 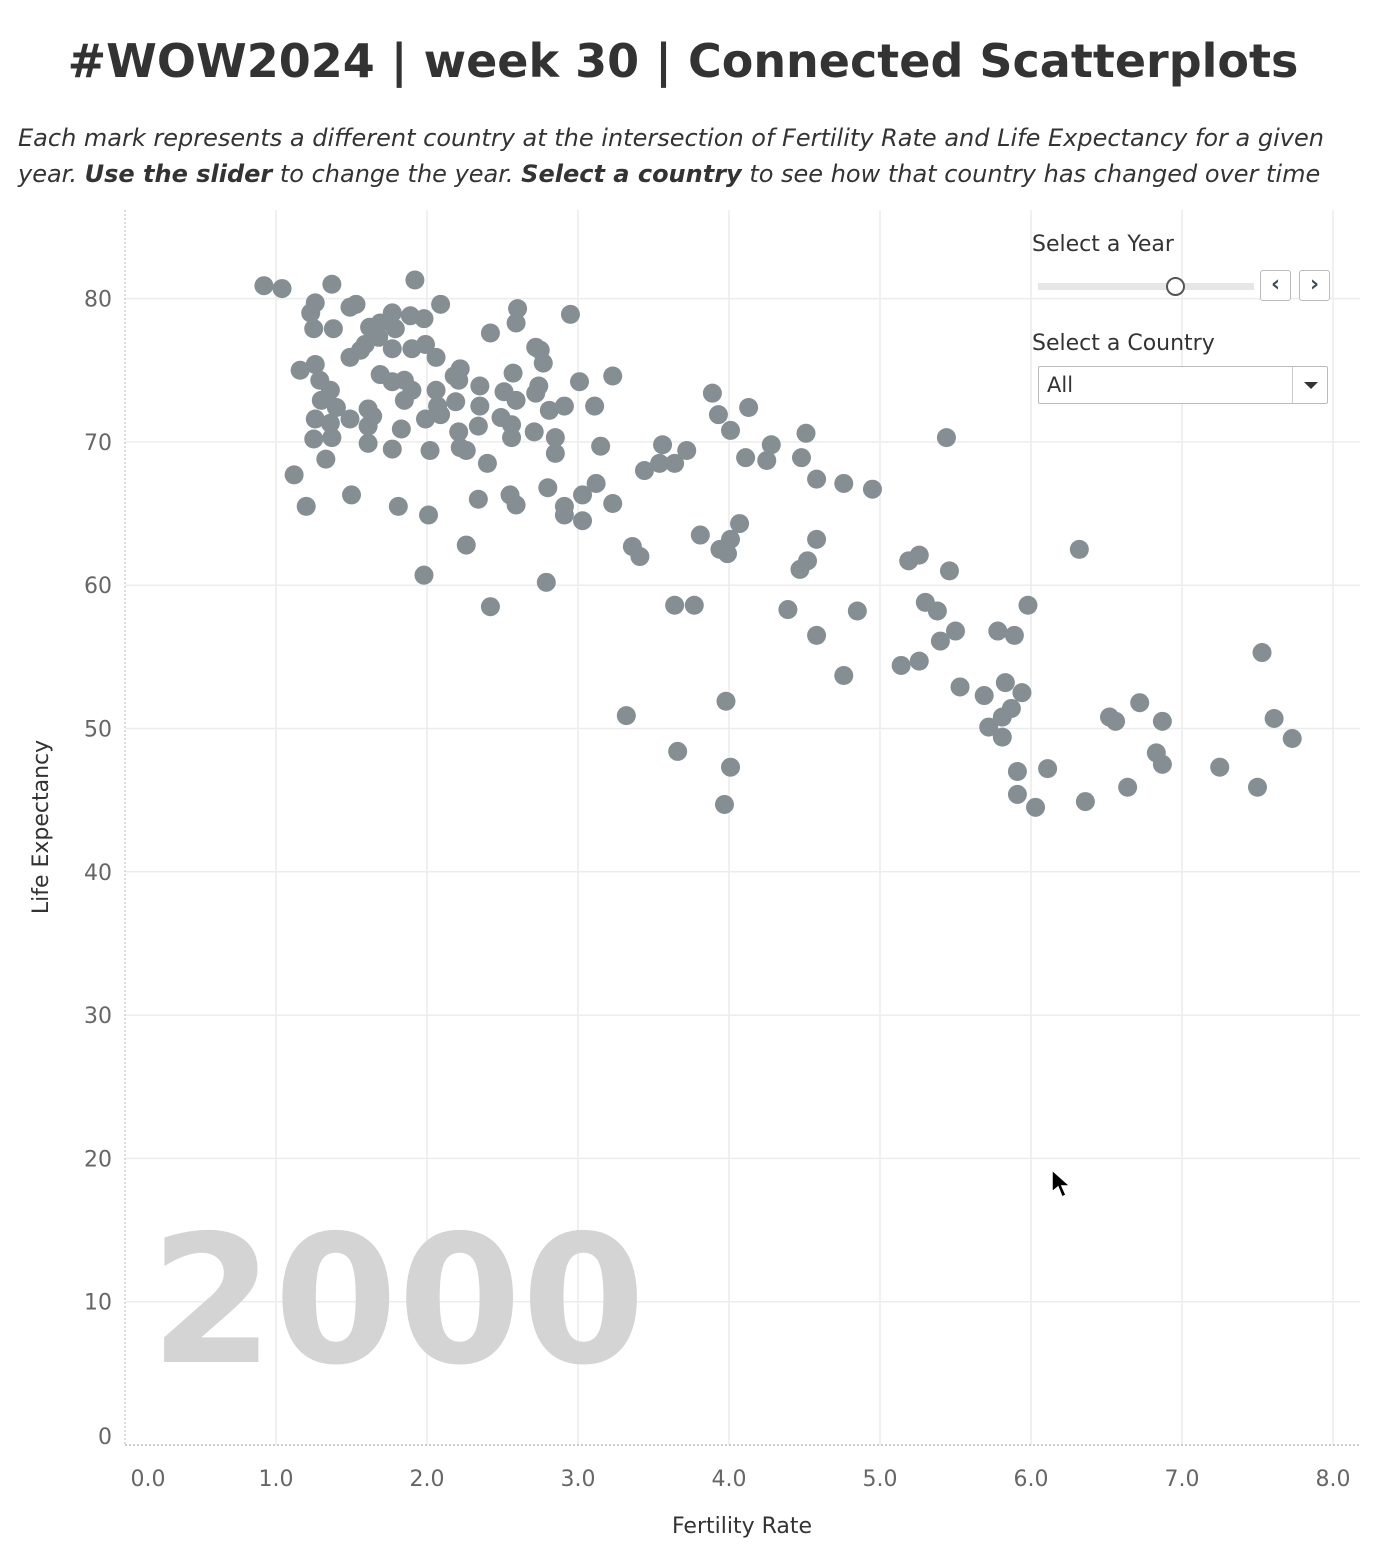 I want to click on year-slider-track, so click(x=1146, y=286).